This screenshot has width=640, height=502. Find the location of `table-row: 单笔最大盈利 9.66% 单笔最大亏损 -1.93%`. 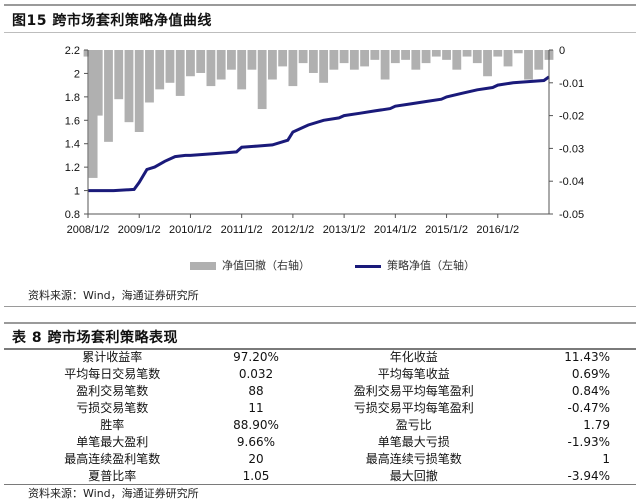

table-row: 单笔最大盈利 9.66% 单笔最大亏损 -1.93% is located at coordinates (328, 441).